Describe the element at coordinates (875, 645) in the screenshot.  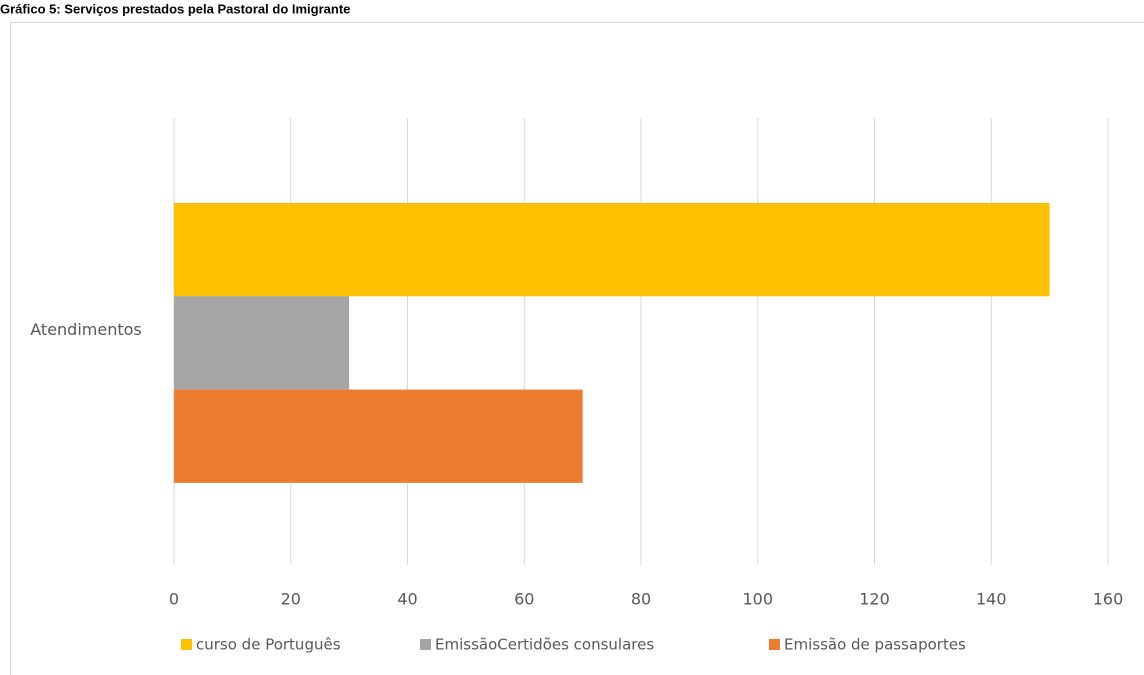
I see `legend-label: Emissão de passaportes` at that location.